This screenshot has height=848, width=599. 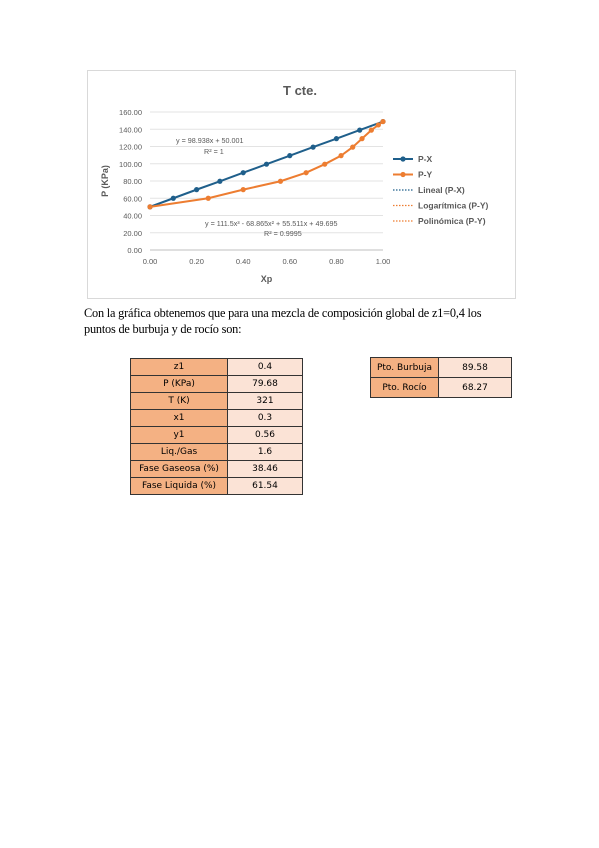 What do you see at coordinates (300, 90) in the screenshot?
I see `chart-title: T cte.` at bounding box center [300, 90].